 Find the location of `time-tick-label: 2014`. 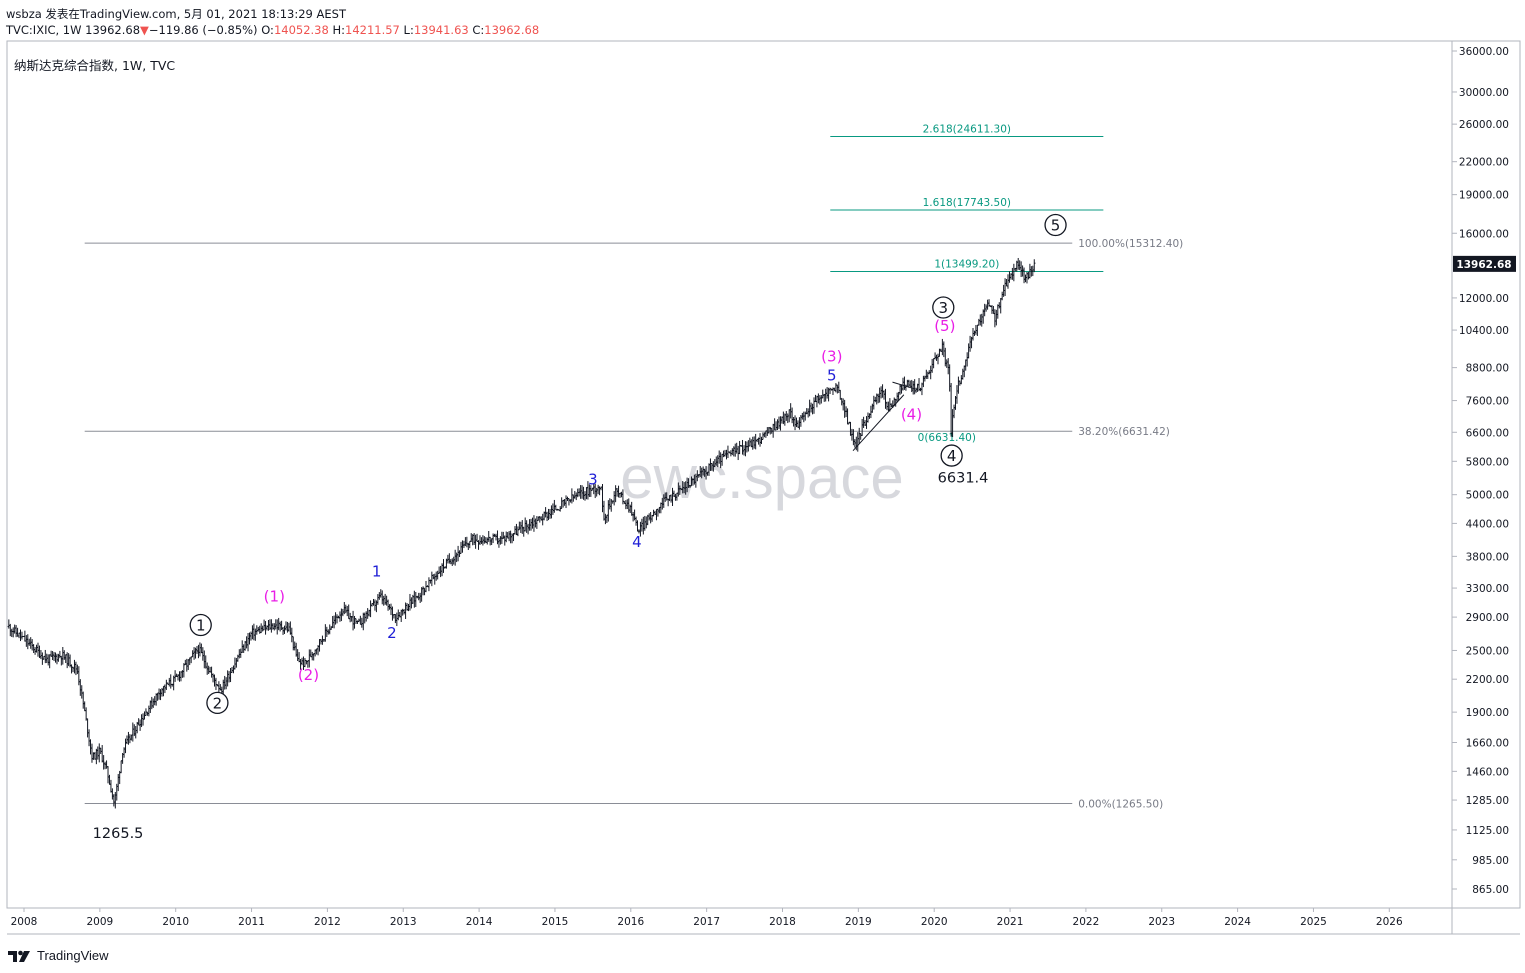

time-tick-label: 2014 is located at coordinates (479, 922).